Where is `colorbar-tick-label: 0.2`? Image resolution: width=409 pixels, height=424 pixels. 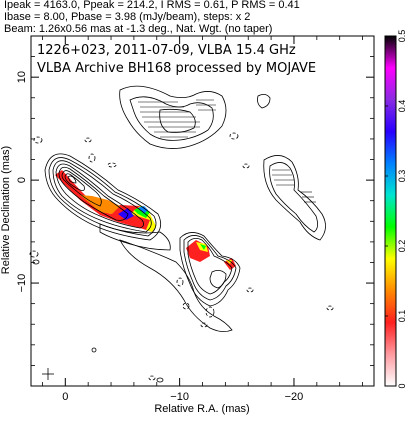
colorbar-tick-label: 0.2 is located at coordinates (402, 246).